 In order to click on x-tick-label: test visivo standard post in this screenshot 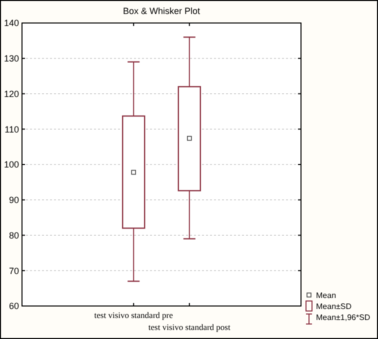, I will do `click(189, 327)`.